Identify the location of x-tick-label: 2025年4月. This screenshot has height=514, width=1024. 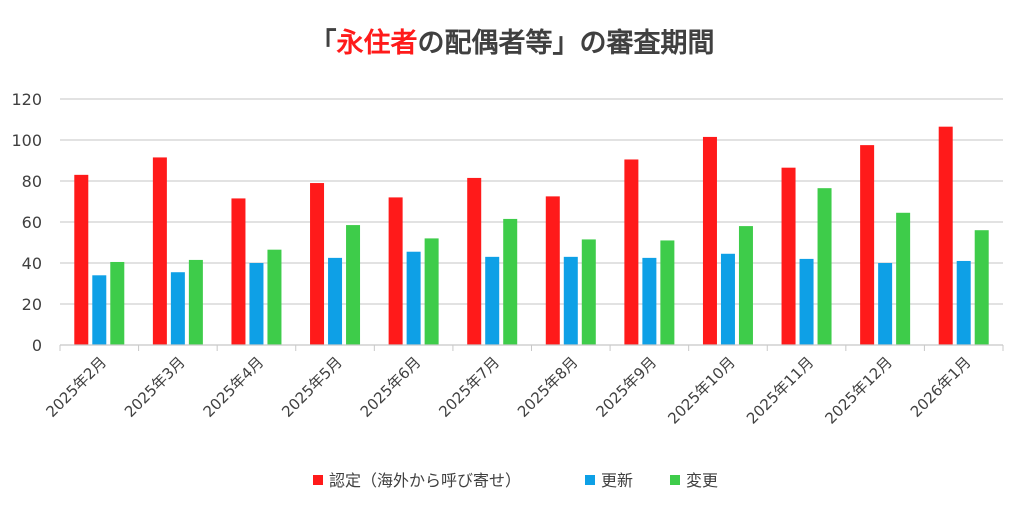
(234, 387).